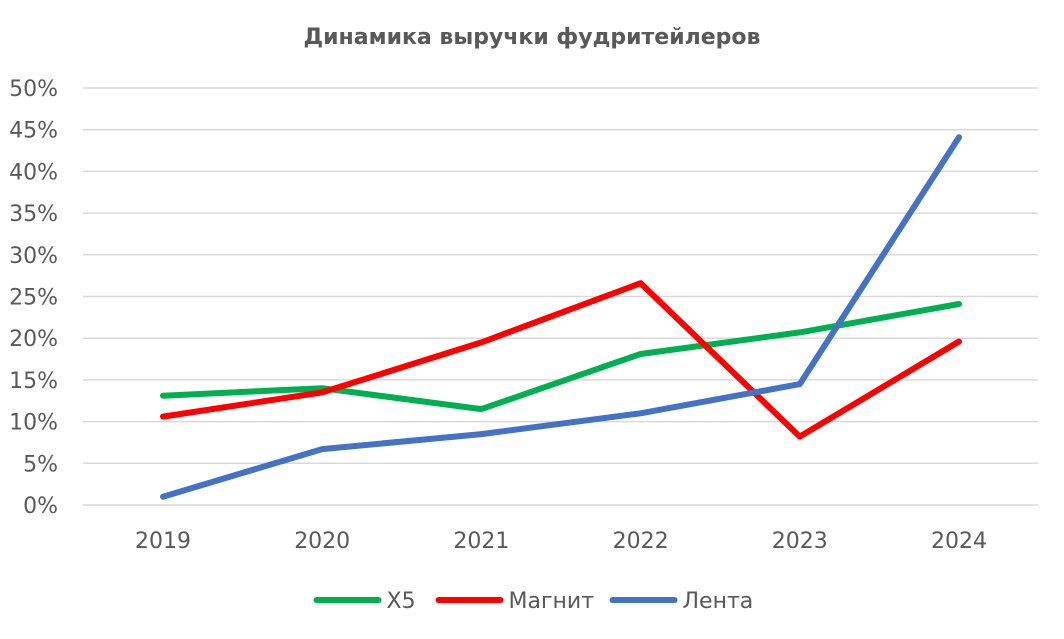 The height and width of the screenshot is (639, 1064). What do you see at coordinates (40, 464) in the screenshot?
I see `y-tick-label: 5%` at bounding box center [40, 464].